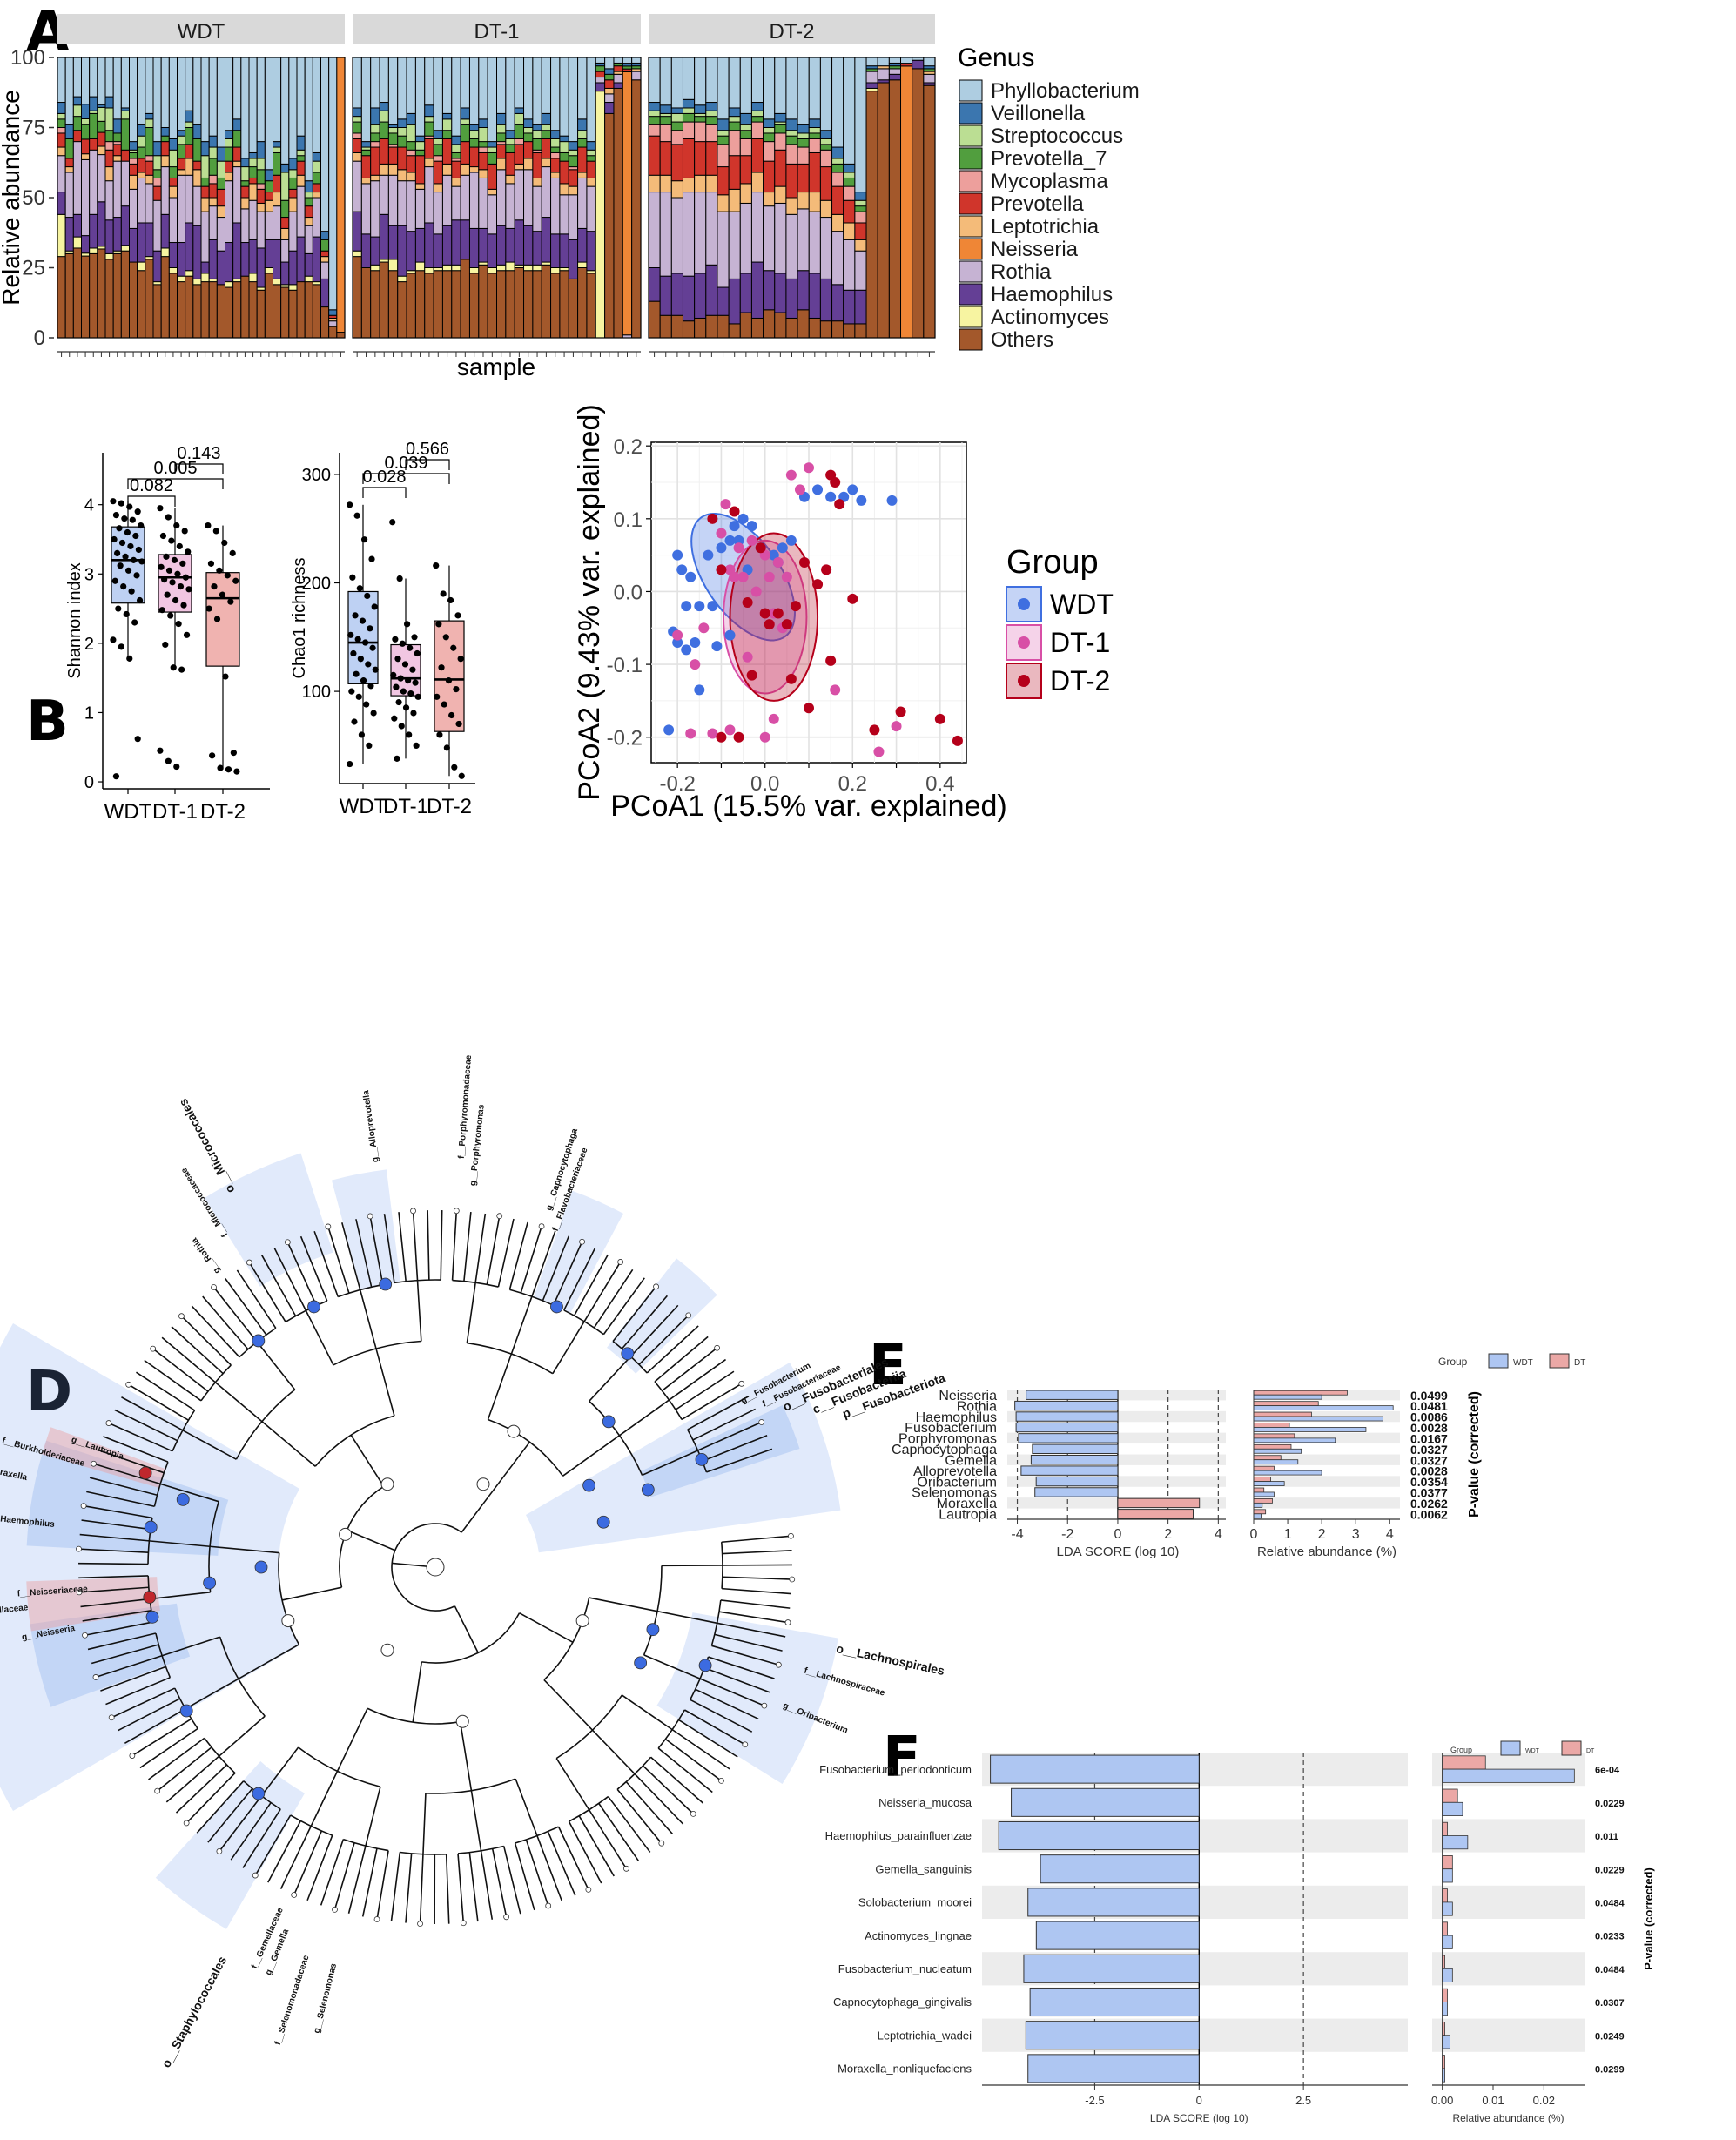 Image resolution: width=1736 pixels, height=2140 pixels. I want to click on E-abundance-wdt, so click(1287, 1397).